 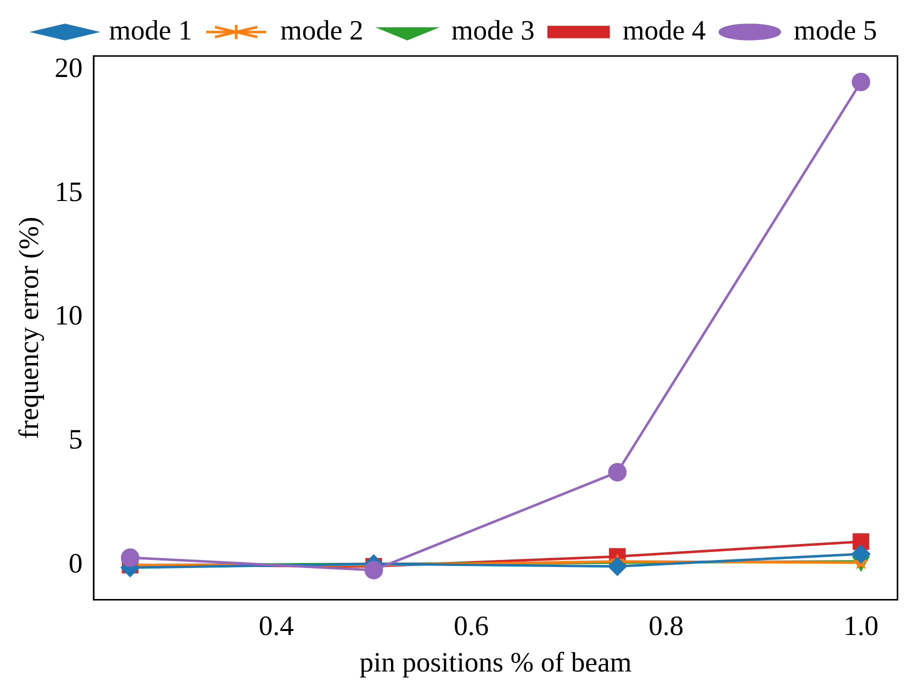 I want to click on x-tick-label: 0.6, so click(x=471, y=626).